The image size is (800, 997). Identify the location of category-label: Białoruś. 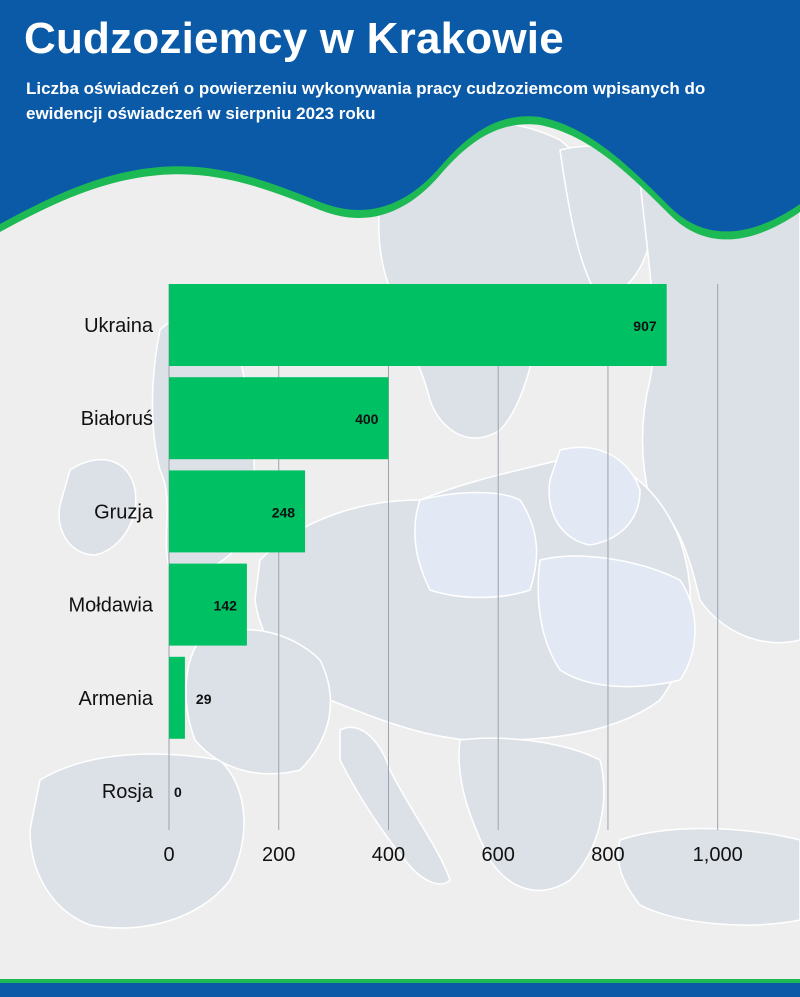
(117, 419).